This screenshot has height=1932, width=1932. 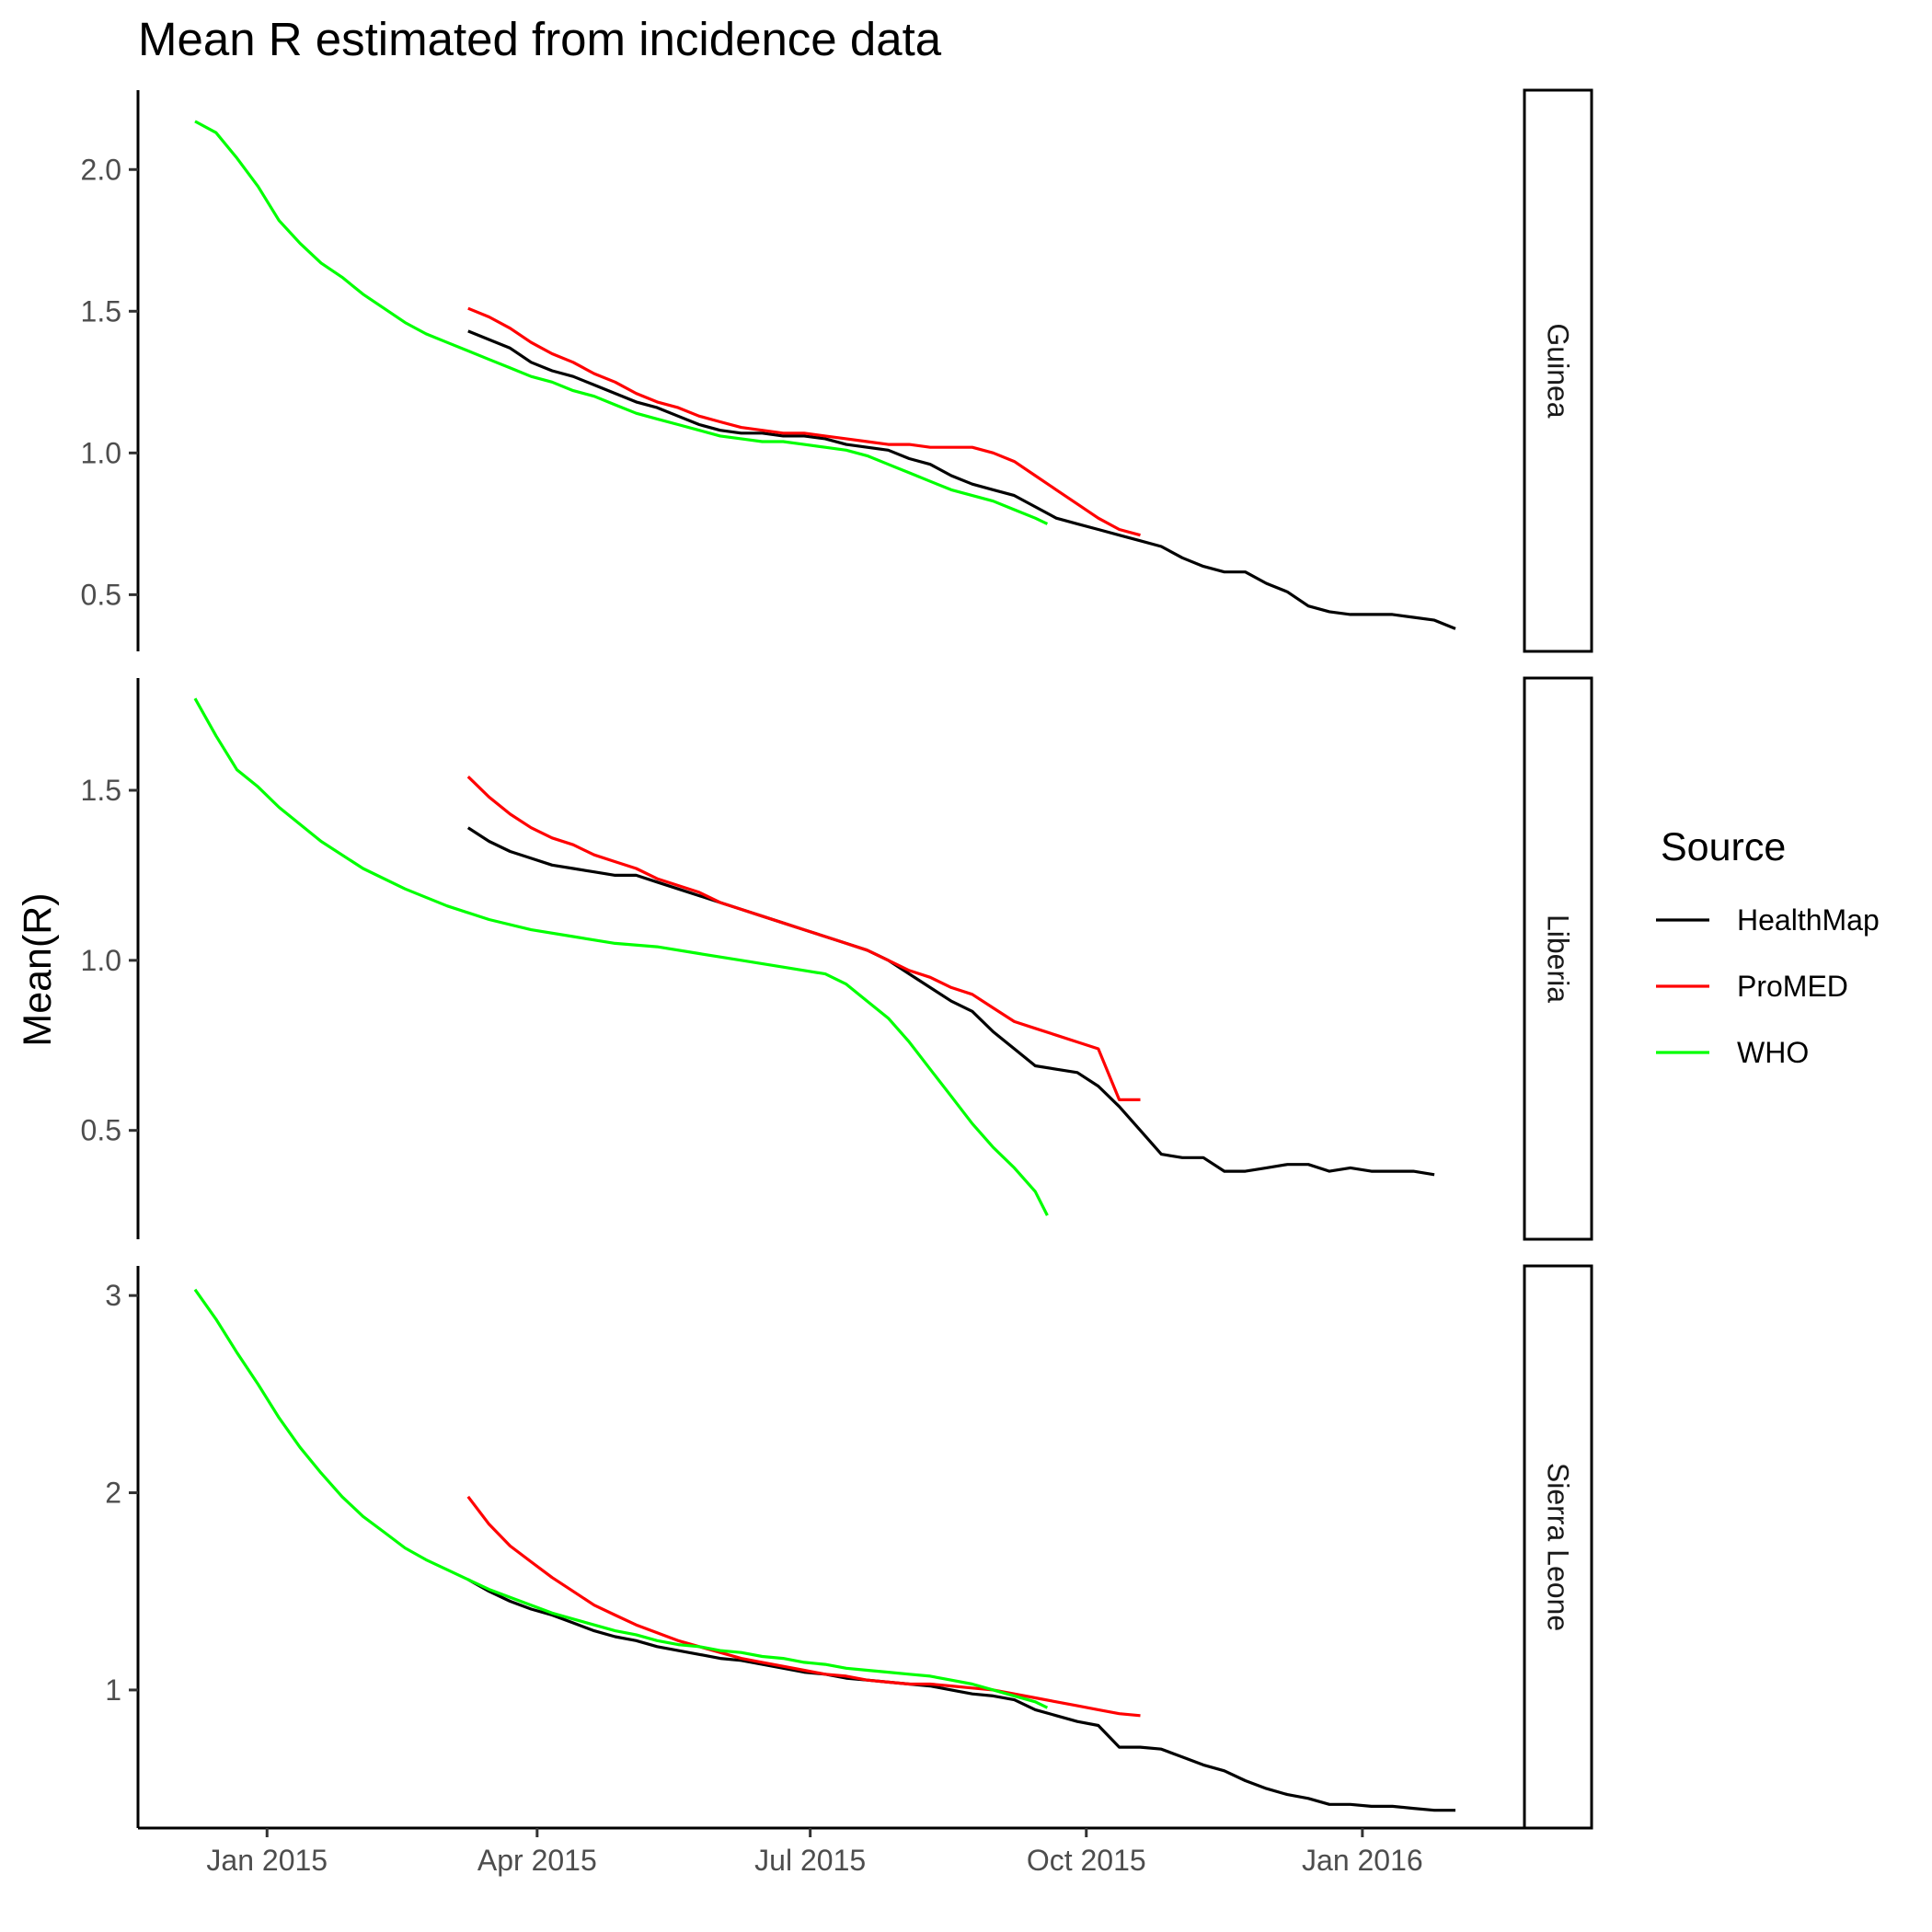 I want to click on facet-strip-label: Guinea, so click(x=1558, y=370).